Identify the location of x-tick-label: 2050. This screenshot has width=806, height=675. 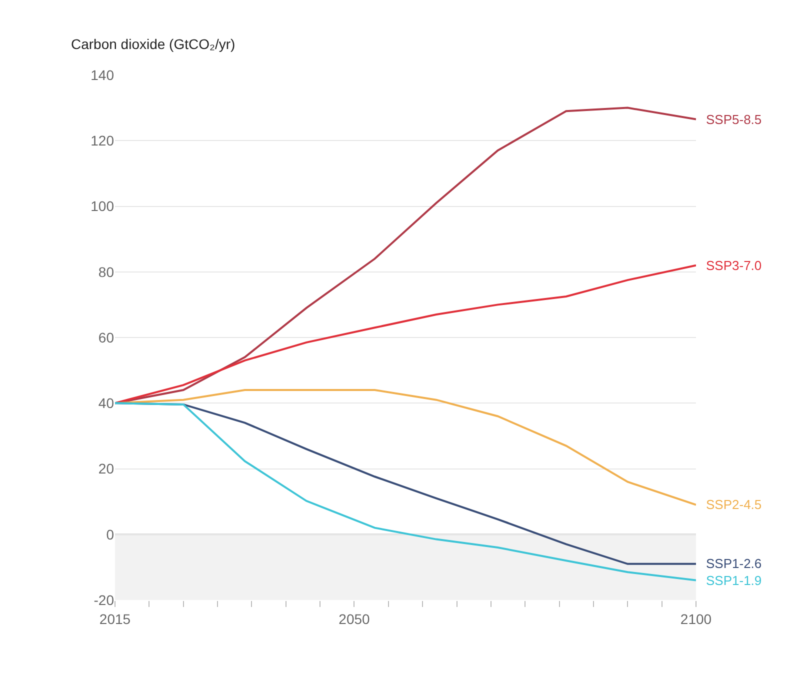
(354, 618).